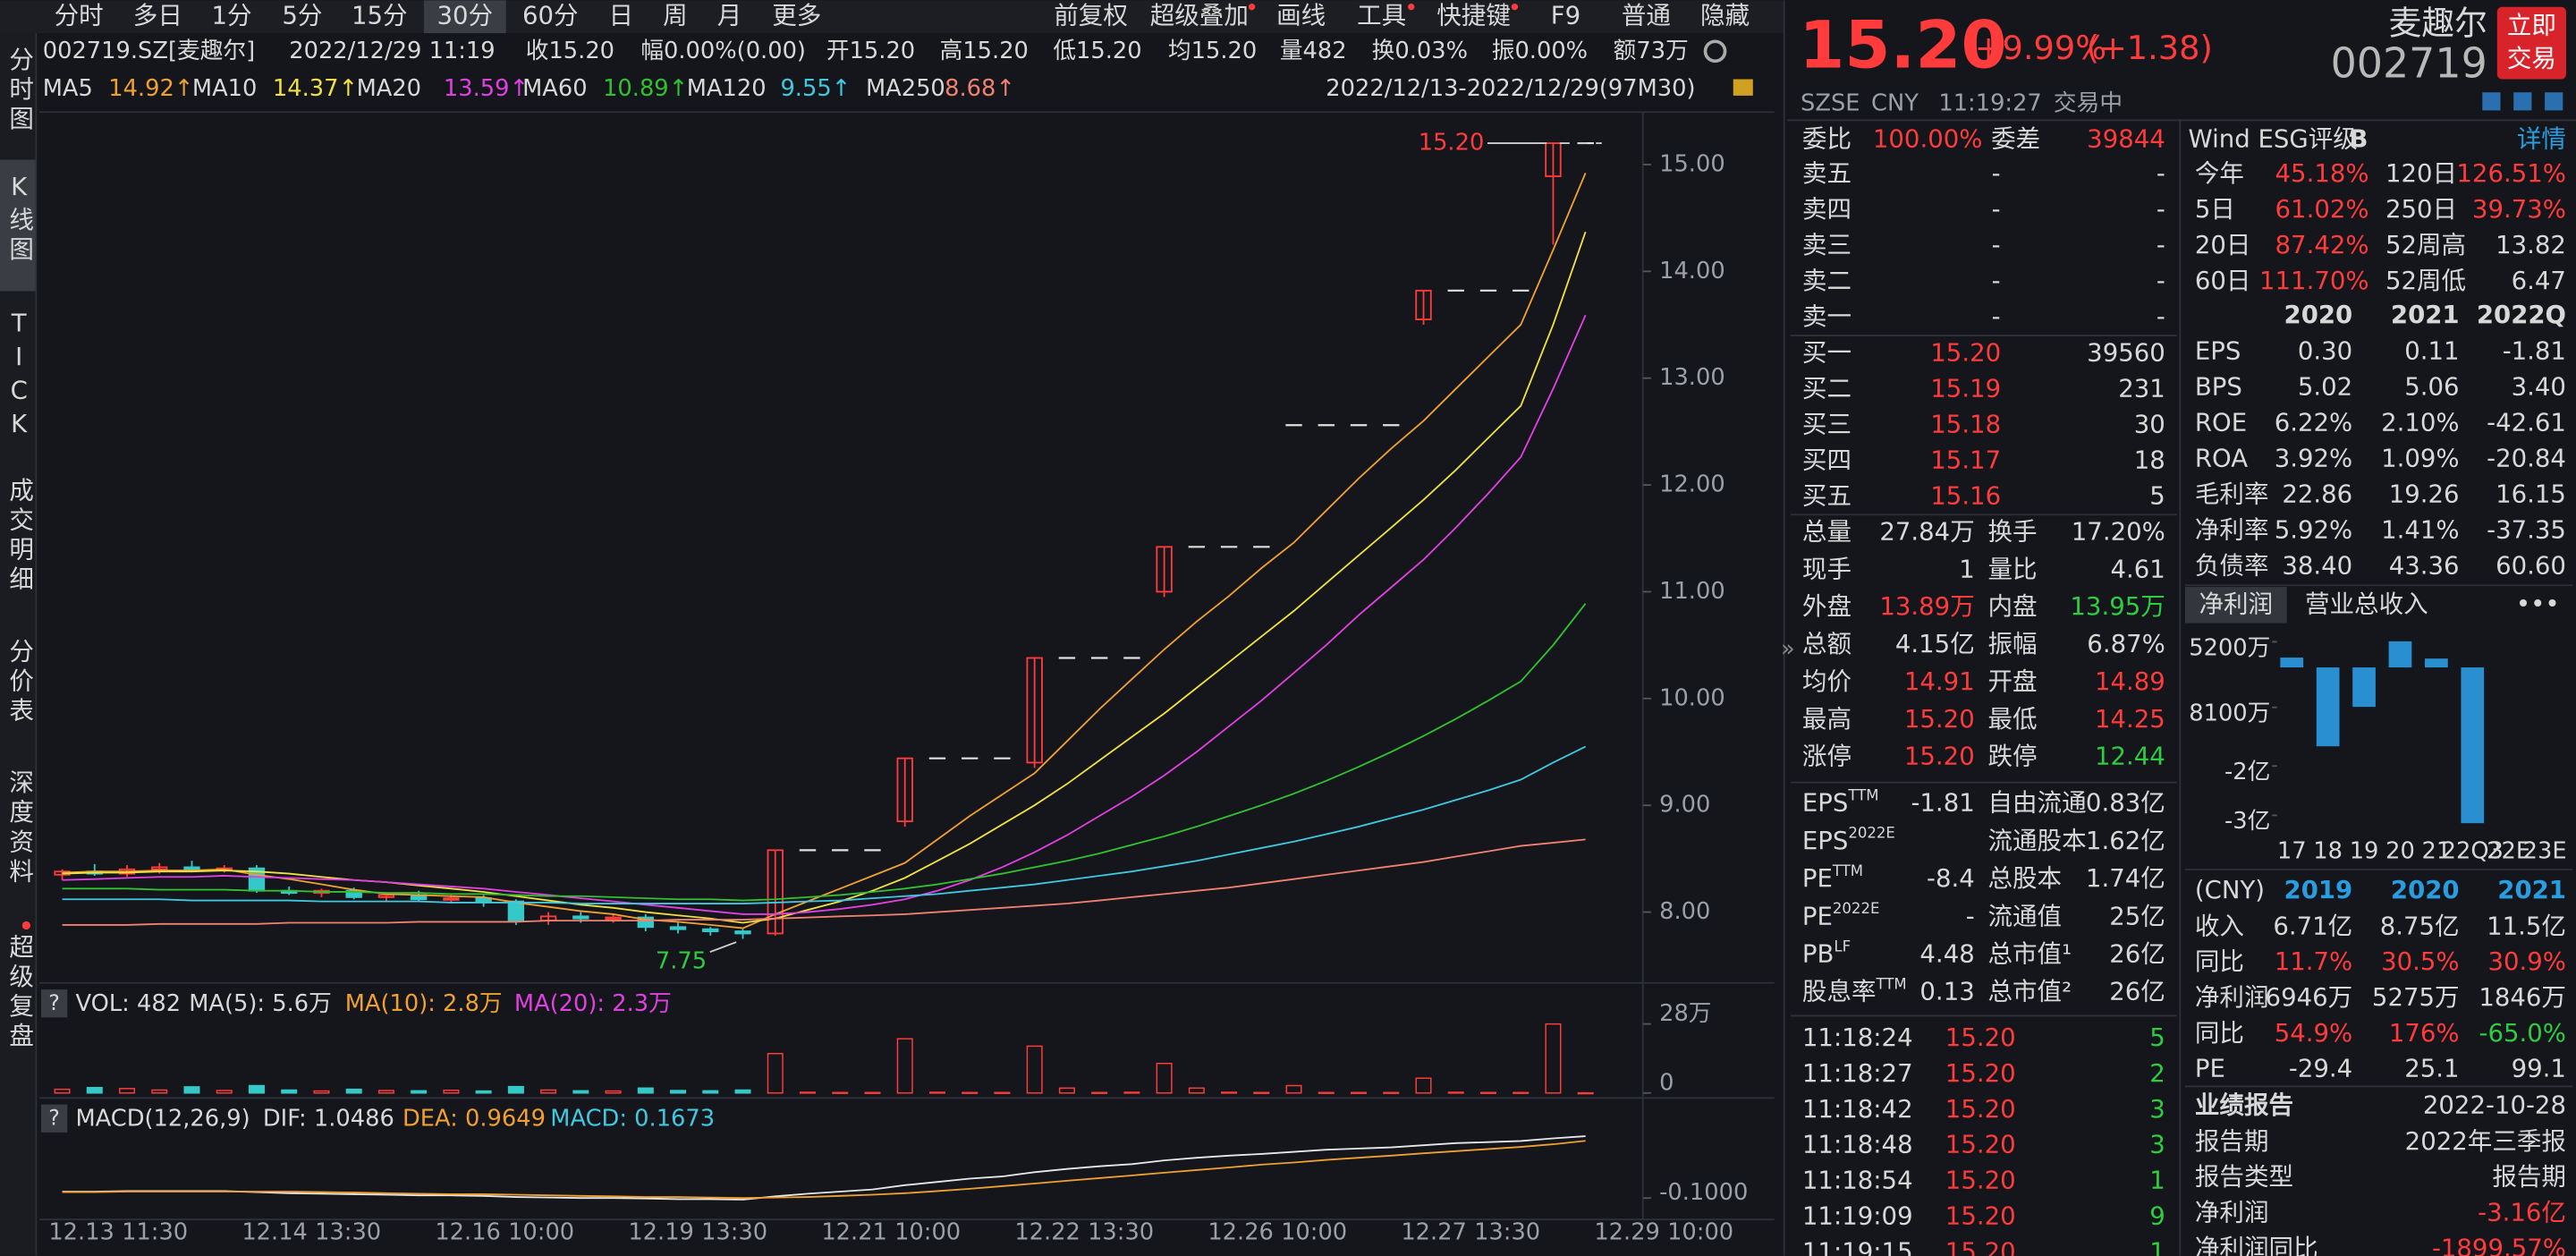 Image resolution: width=2576 pixels, height=1256 pixels. What do you see at coordinates (1663, 1231) in the screenshot?
I see `x-tick-label: 12.29 10:00` at bounding box center [1663, 1231].